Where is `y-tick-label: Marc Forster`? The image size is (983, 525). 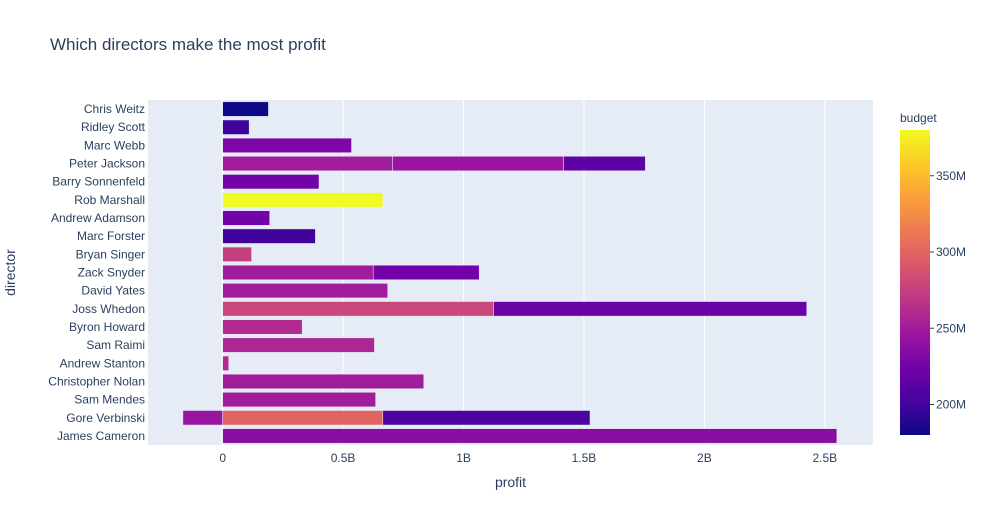
y-tick-label: Marc Forster is located at coordinates (111, 236).